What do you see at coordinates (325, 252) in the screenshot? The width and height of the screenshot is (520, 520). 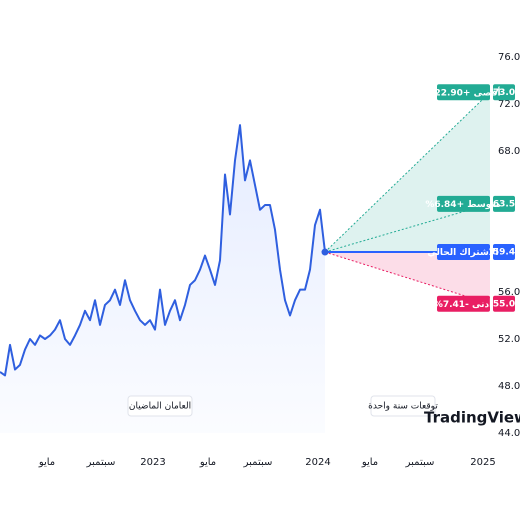 I see `current-dot` at bounding box center [325, 252].